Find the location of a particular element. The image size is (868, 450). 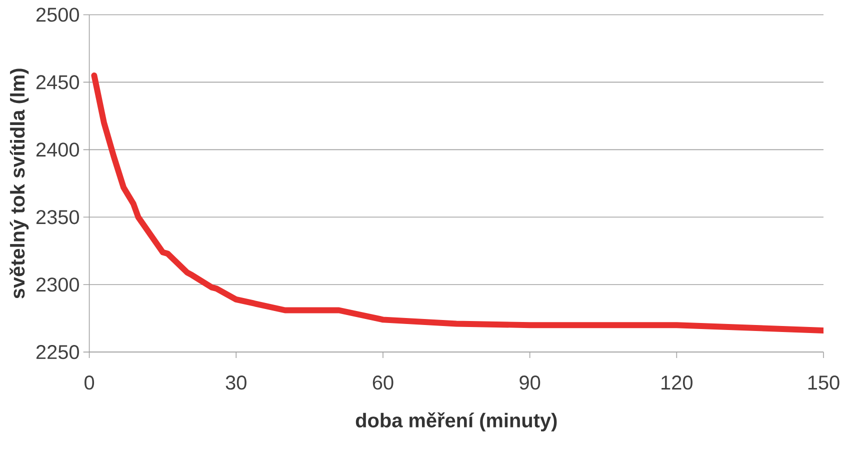

y-tick-label: 2250 is located at coordinates (57, 352).